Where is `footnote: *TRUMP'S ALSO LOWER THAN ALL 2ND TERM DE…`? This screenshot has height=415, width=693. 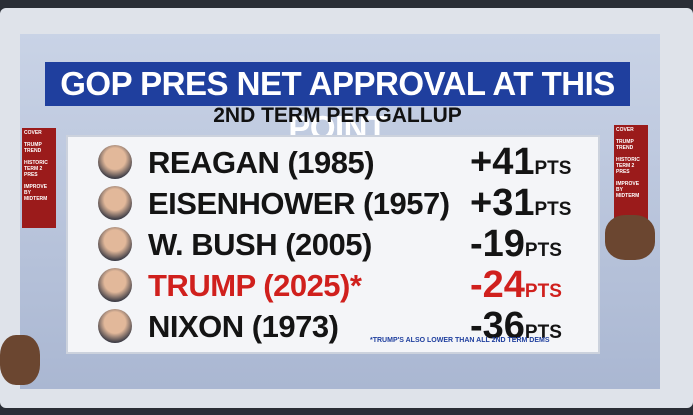
footnote: *TRUMP'S ALSO LOWER THAN ALL 2ND TERM DE… is located at coordinates (460, 340).